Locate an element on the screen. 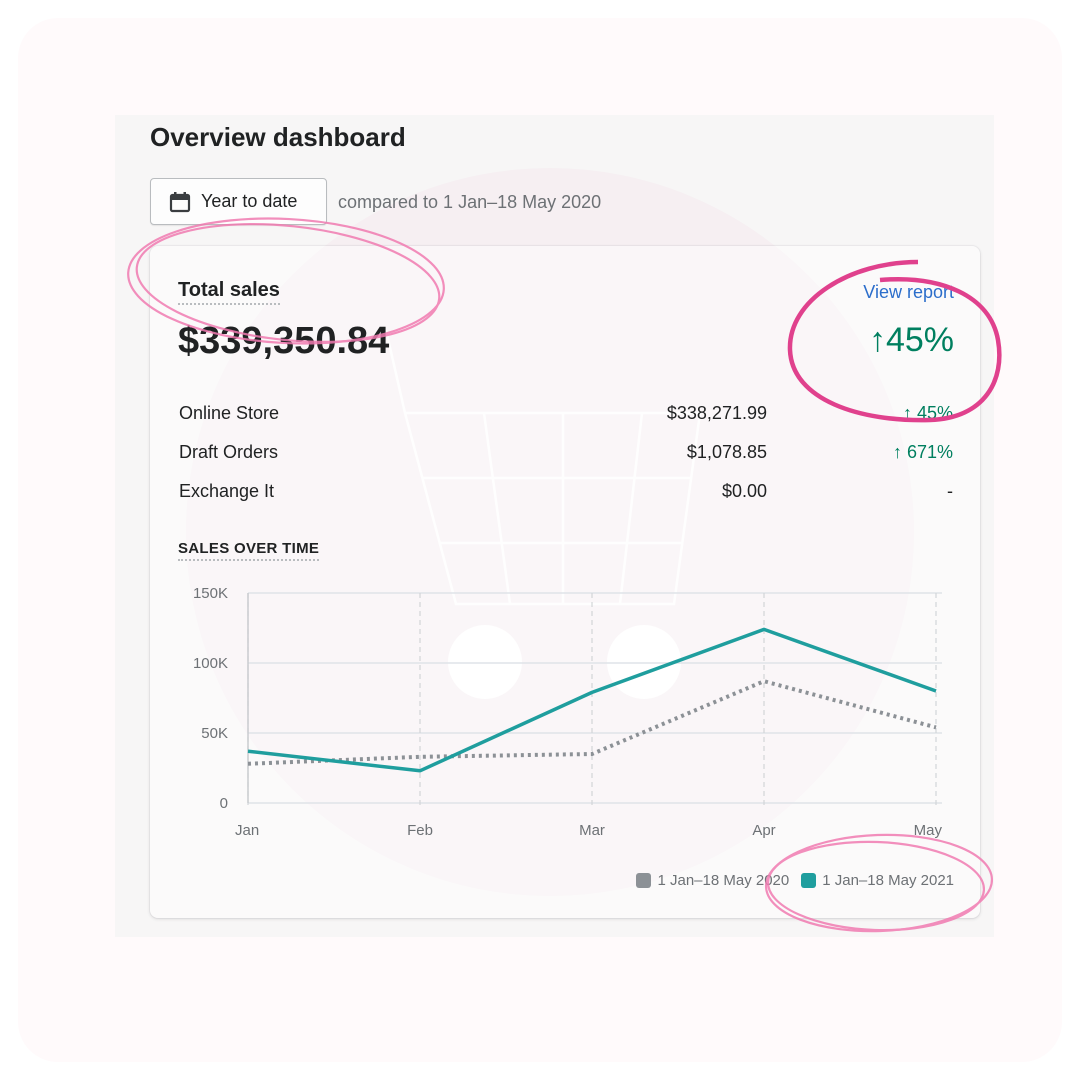  total-sales-label: Total sales is located at coordinates (229, 292).